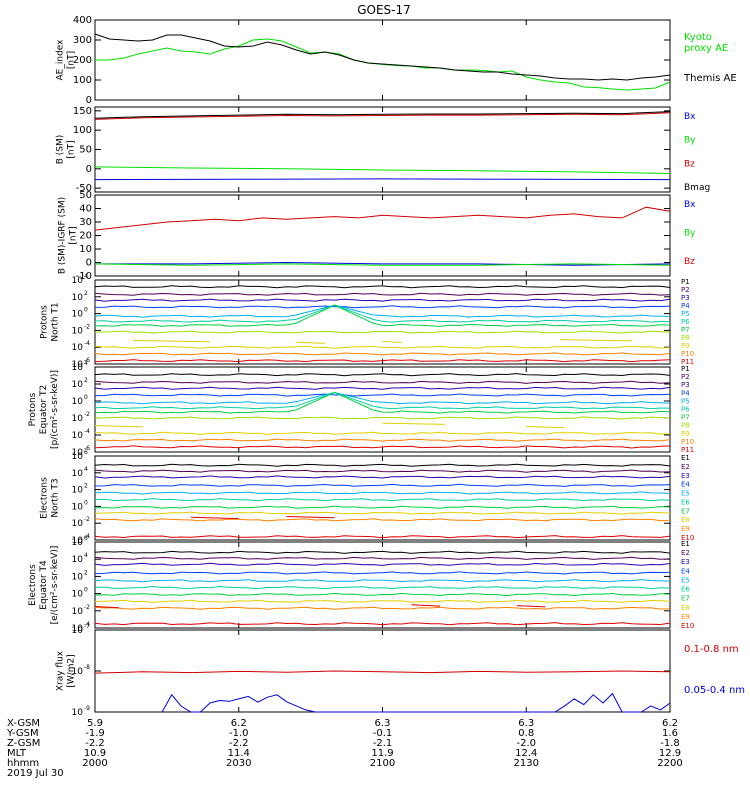 The image size is (750, 800). Describe the element at coordinates (690, 141) in the screenshot. I see `legend-b-sm: By` at that location.